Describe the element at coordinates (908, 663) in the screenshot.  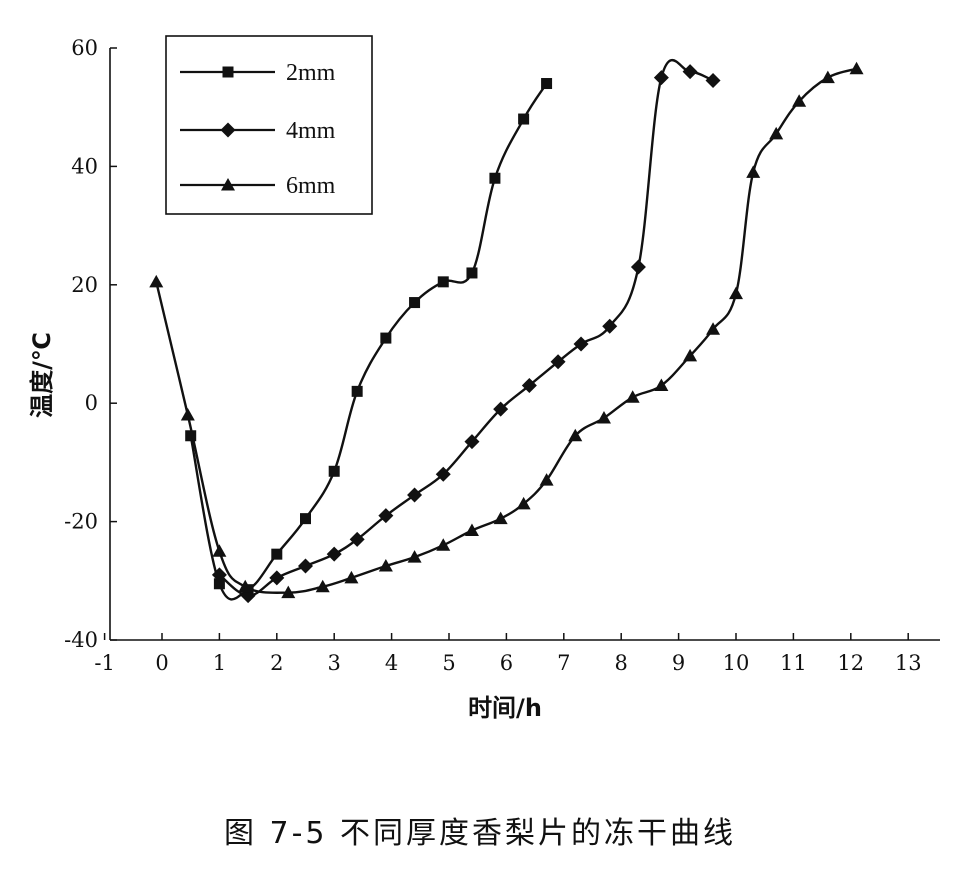
I see `x-tick-label: 13` at that location.